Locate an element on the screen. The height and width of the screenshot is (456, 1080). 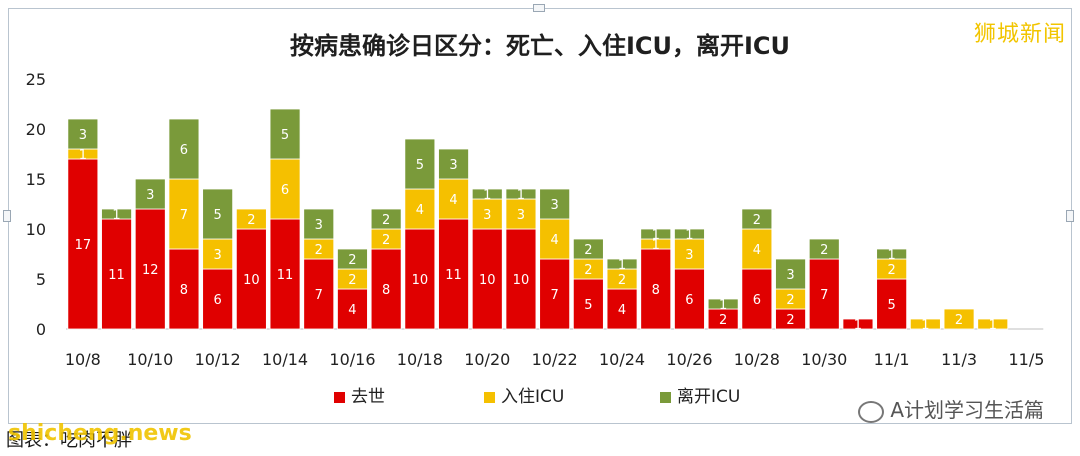
legend-label-icu-in: 入住ICU is located at coordinates (533, 397).